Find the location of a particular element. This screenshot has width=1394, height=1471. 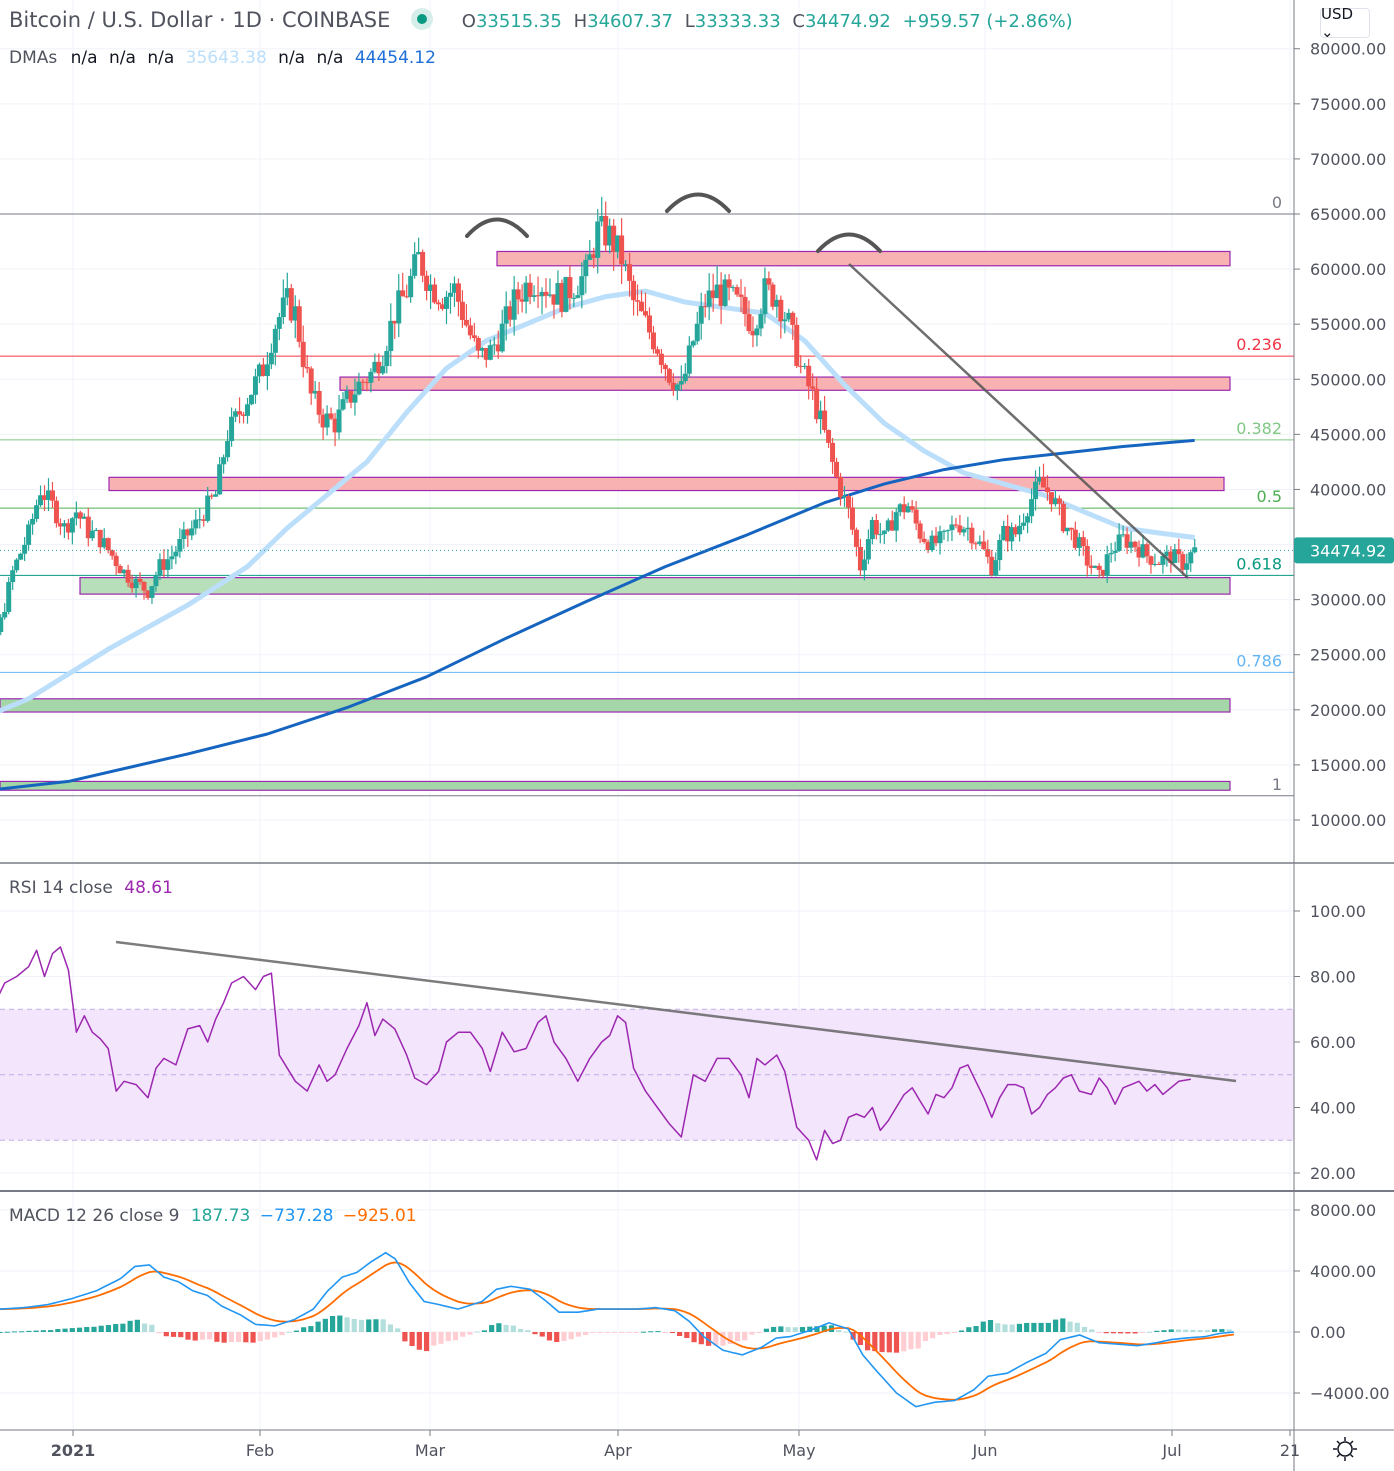

svg-text: 40.00 is located at coordinates (1333, 1108).